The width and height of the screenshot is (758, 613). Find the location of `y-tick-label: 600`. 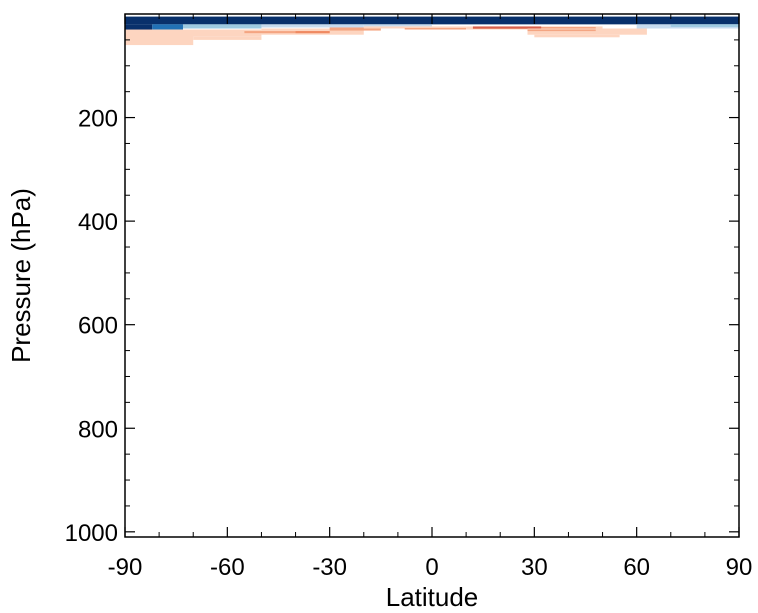

y-tick-label: 600 is located at coordinates (98, 326).